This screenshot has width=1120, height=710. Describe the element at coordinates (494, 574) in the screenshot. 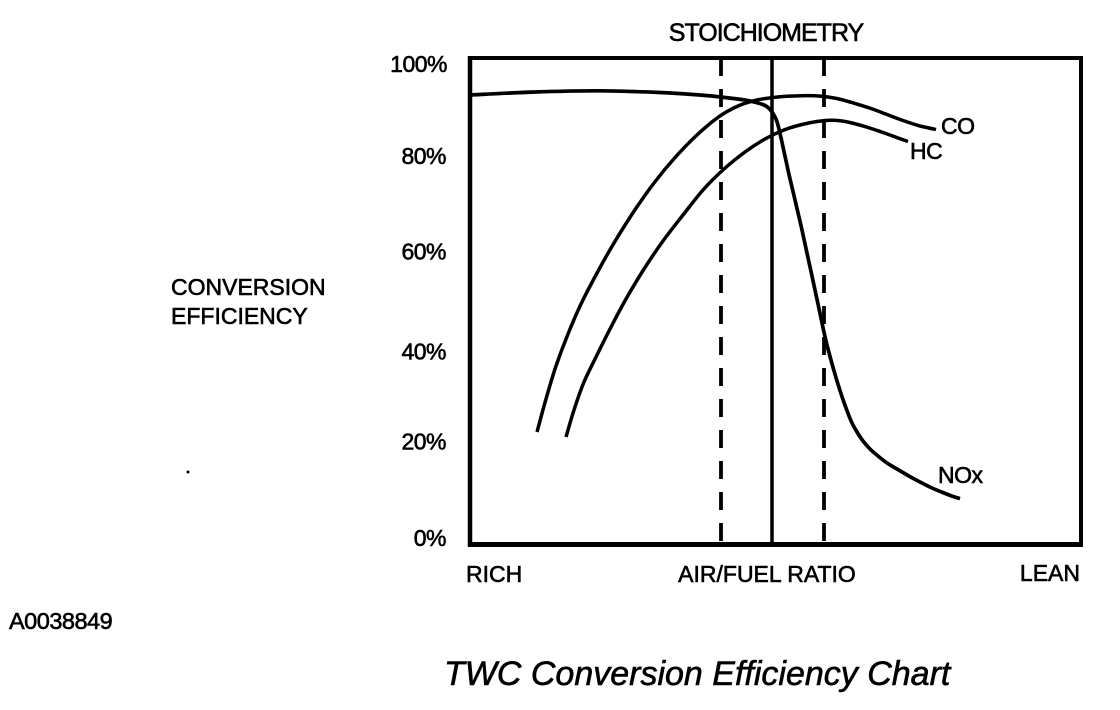

I see `svg-text: RICH` at that location.